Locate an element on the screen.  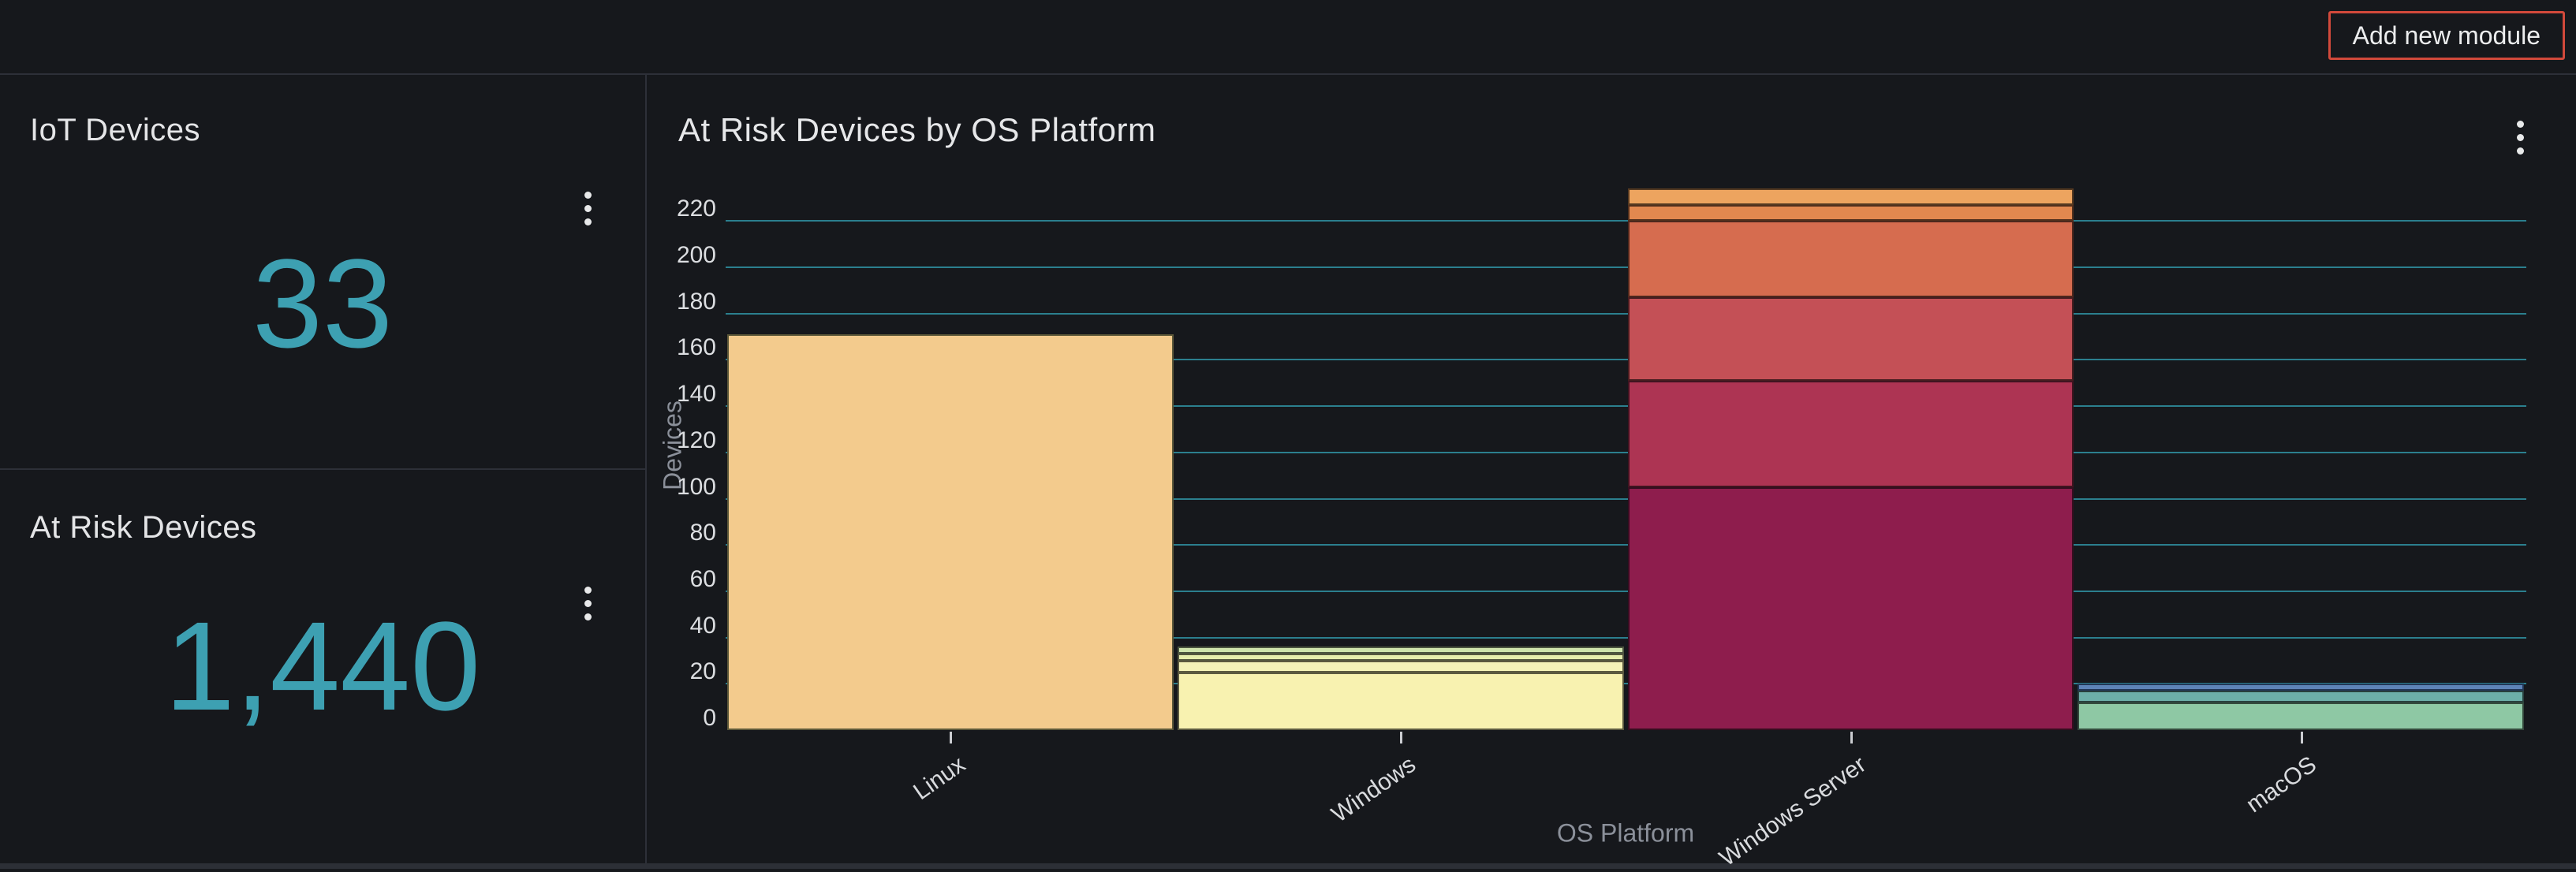
panel-title: At Risk Devices is located at coordinates (143, 527).